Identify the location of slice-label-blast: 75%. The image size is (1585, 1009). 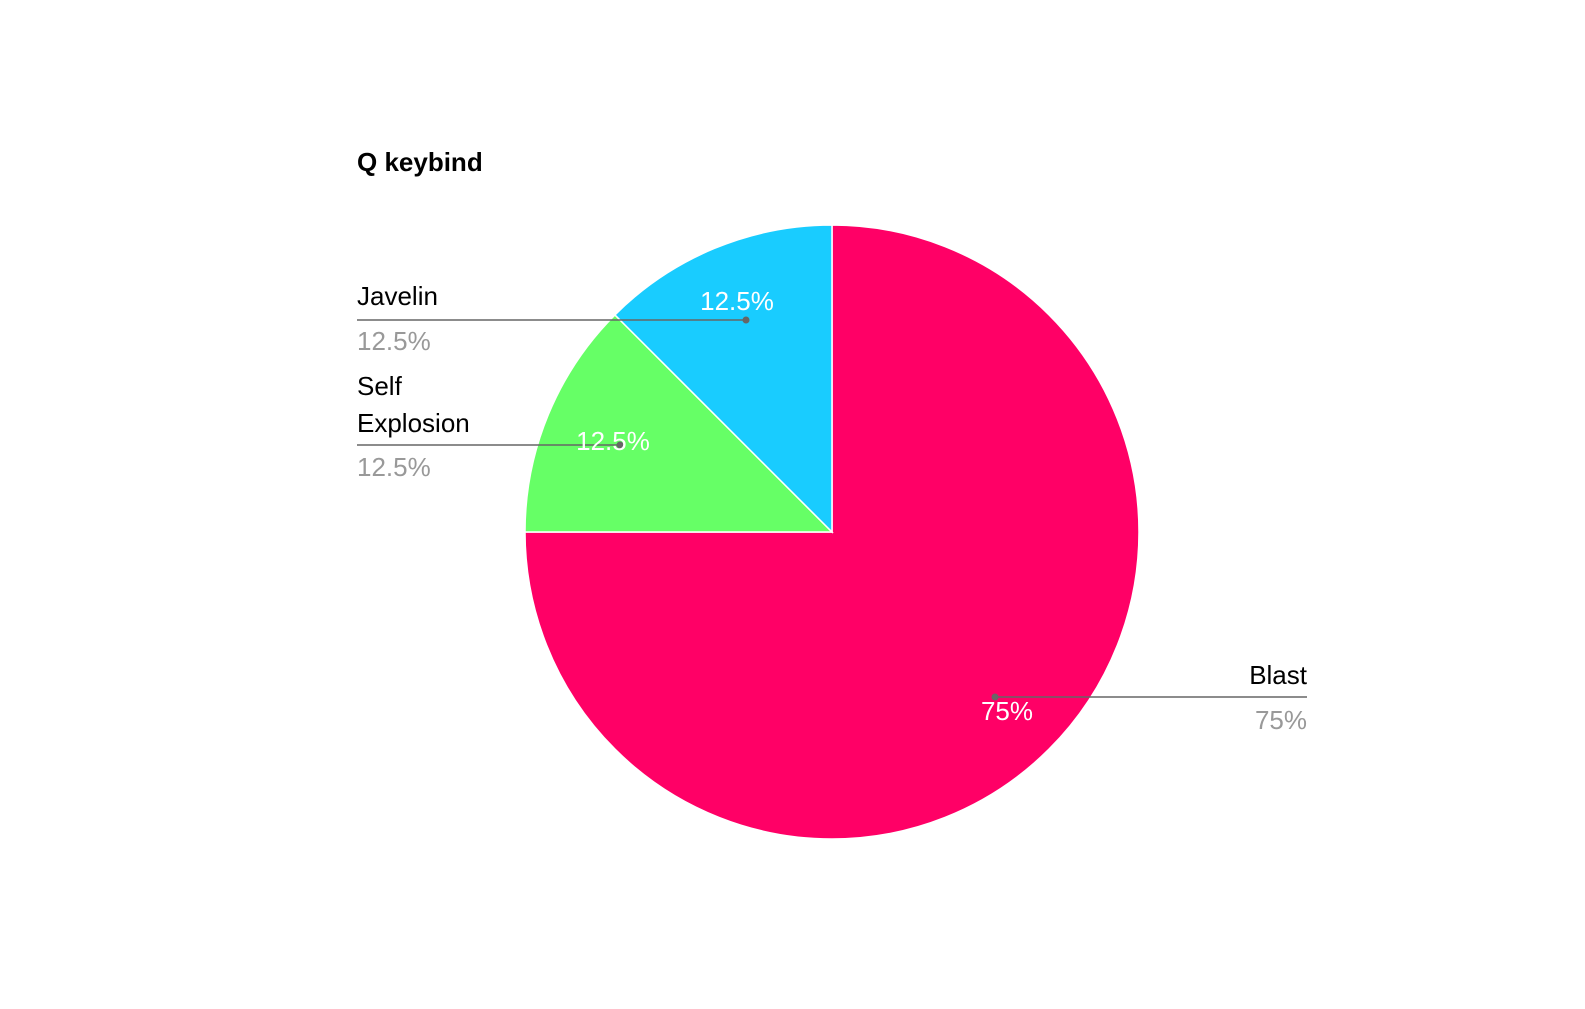
(1007, 711).